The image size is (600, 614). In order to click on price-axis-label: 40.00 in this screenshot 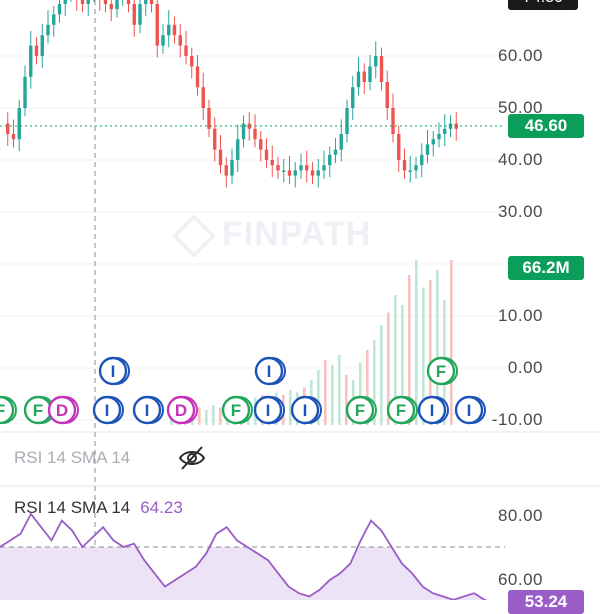, I will do `click(520, 159)`.